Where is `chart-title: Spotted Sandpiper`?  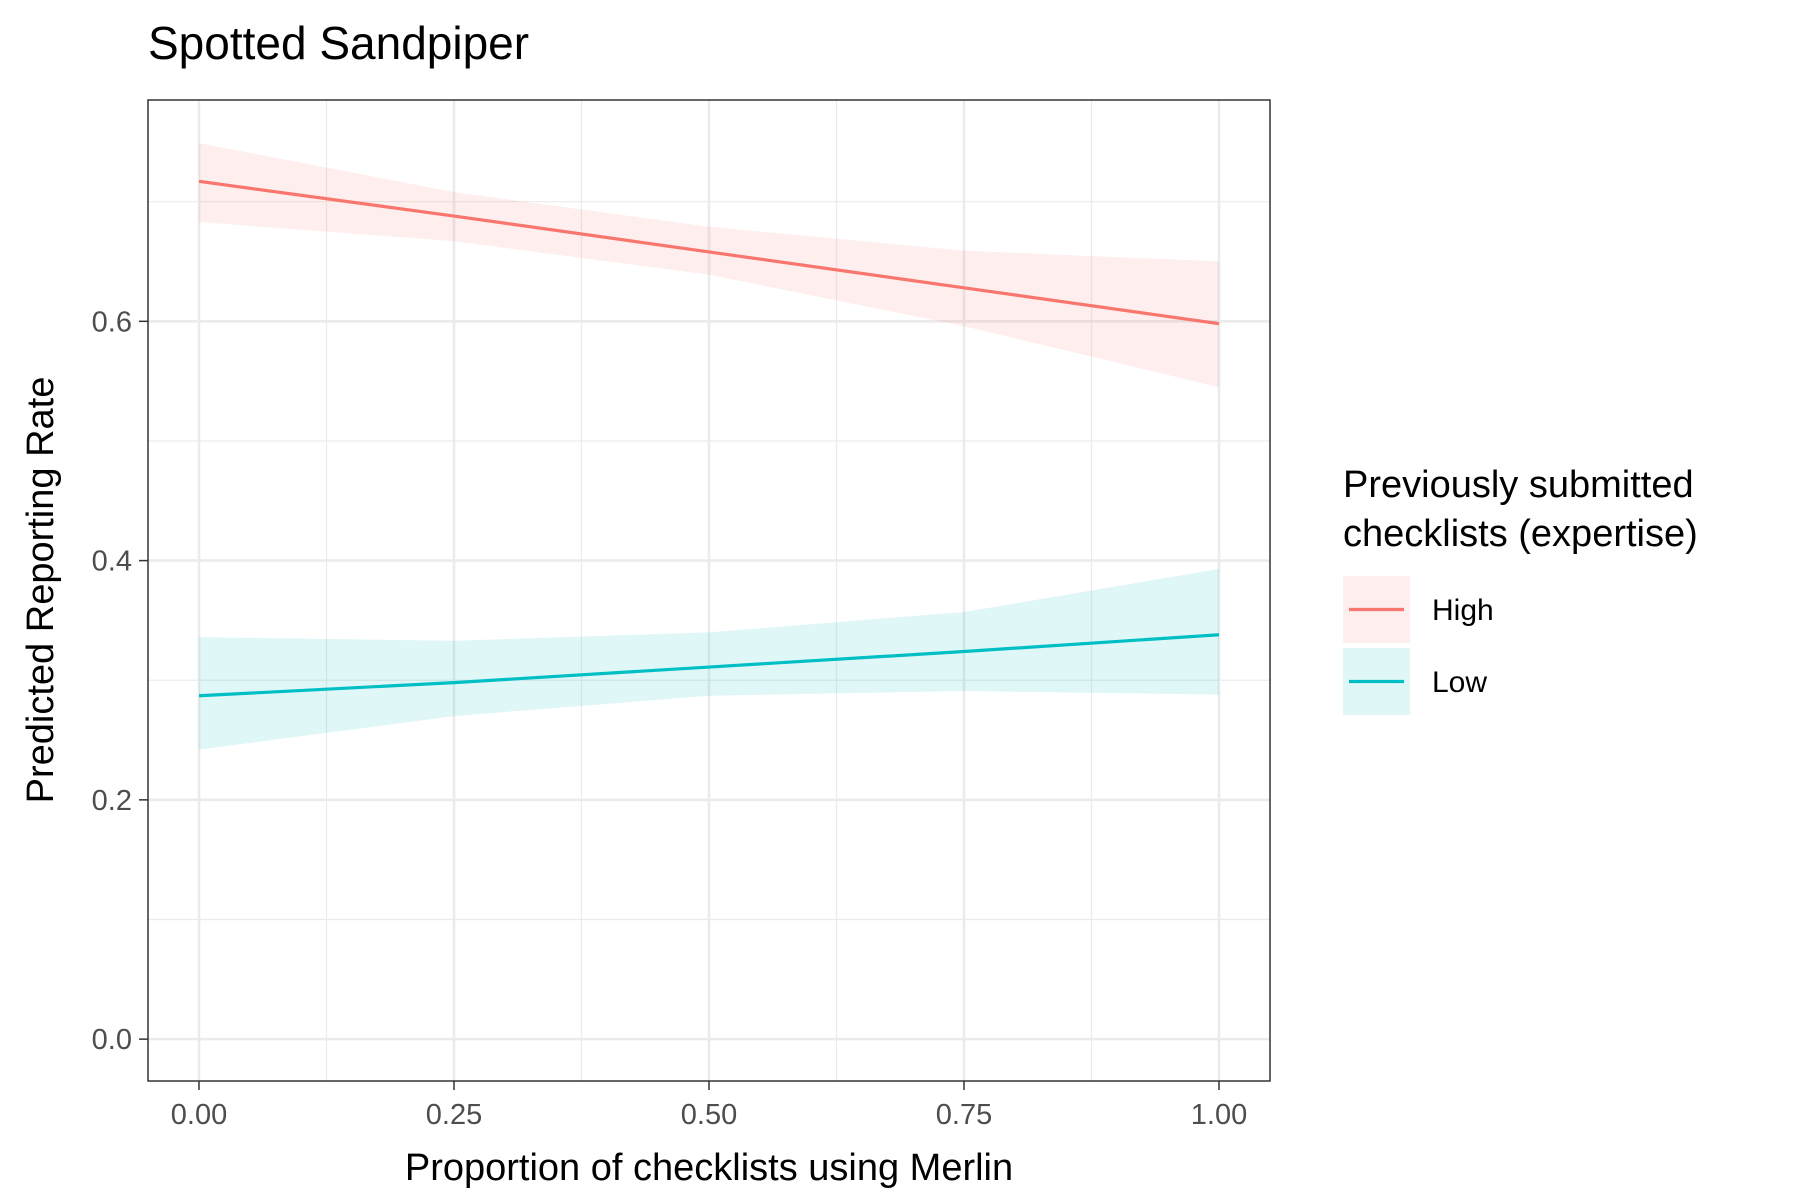 chart-title: Spotted Sandpiper is located at coordinates (338, 43).